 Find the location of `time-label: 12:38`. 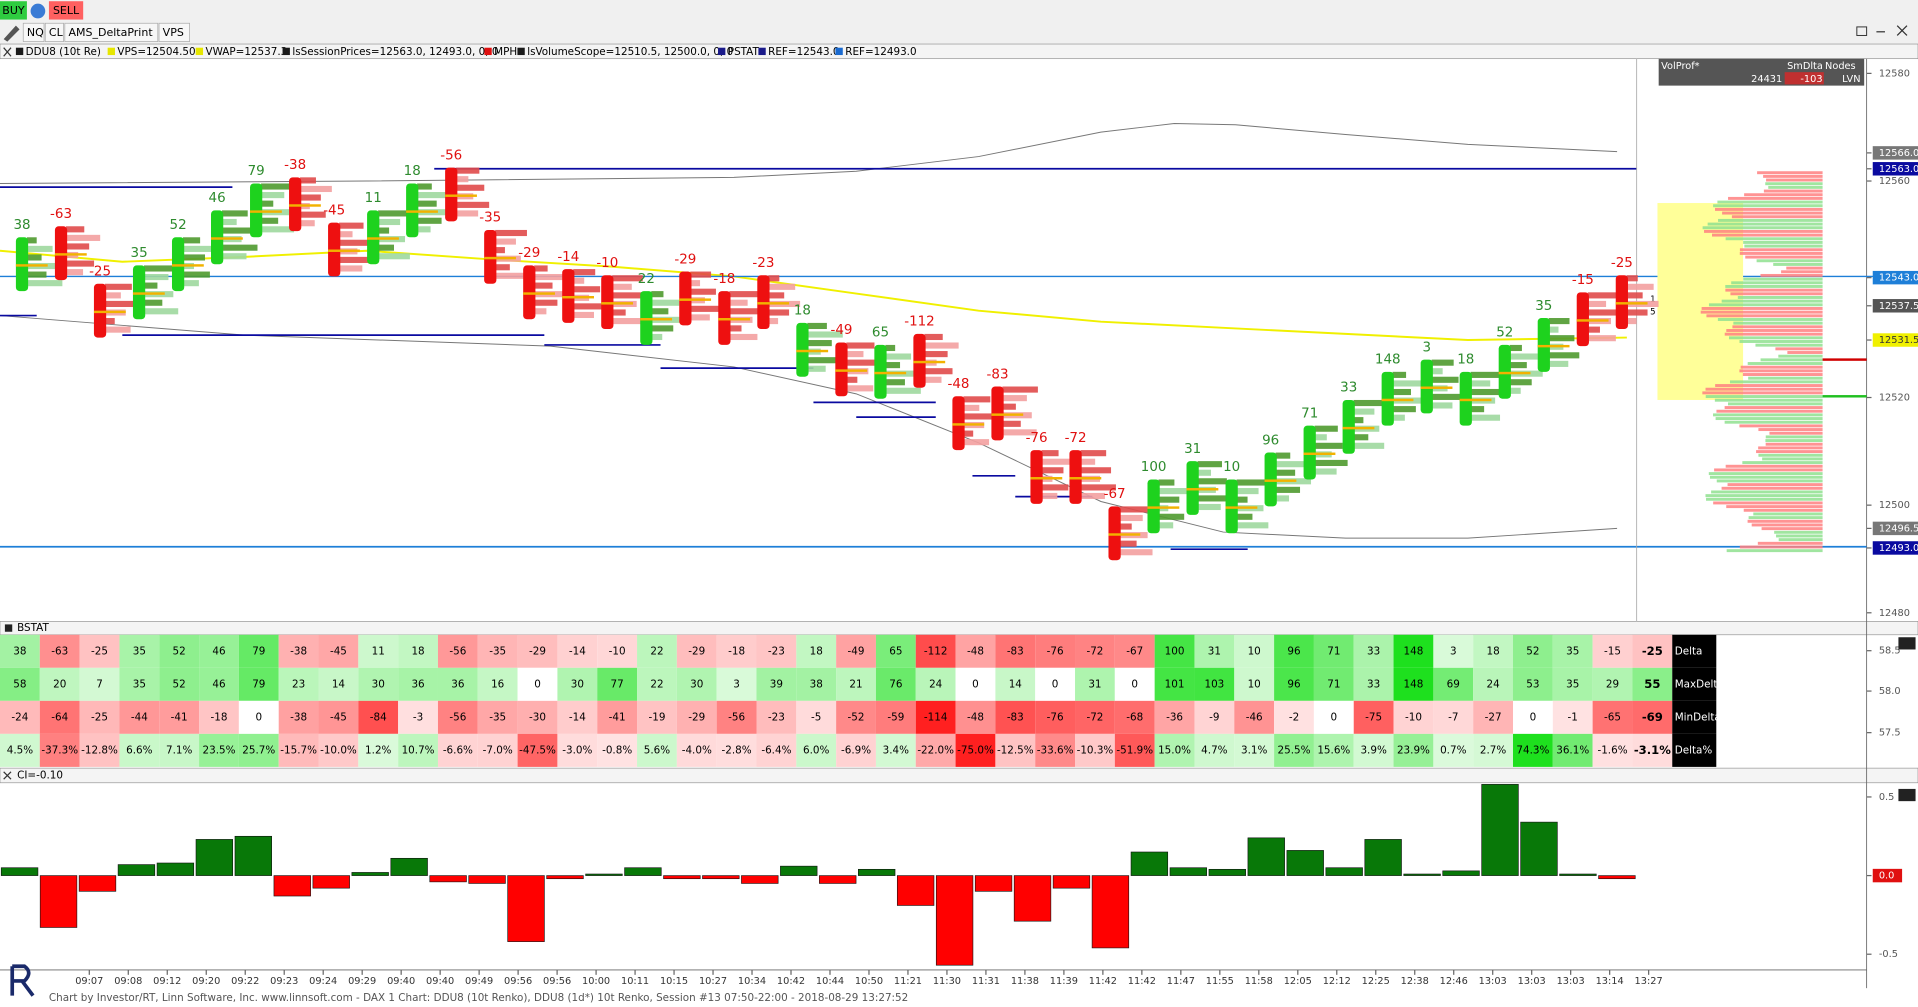

time-label: 12:38 is located at coordinates (1415, 981).